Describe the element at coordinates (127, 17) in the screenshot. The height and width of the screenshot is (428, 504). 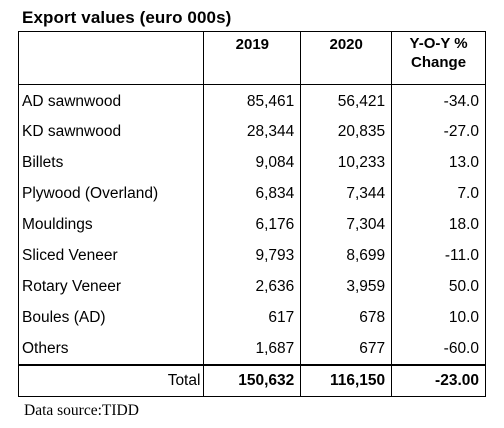
I see `table-title: Export values (euro 000s)` at that location.